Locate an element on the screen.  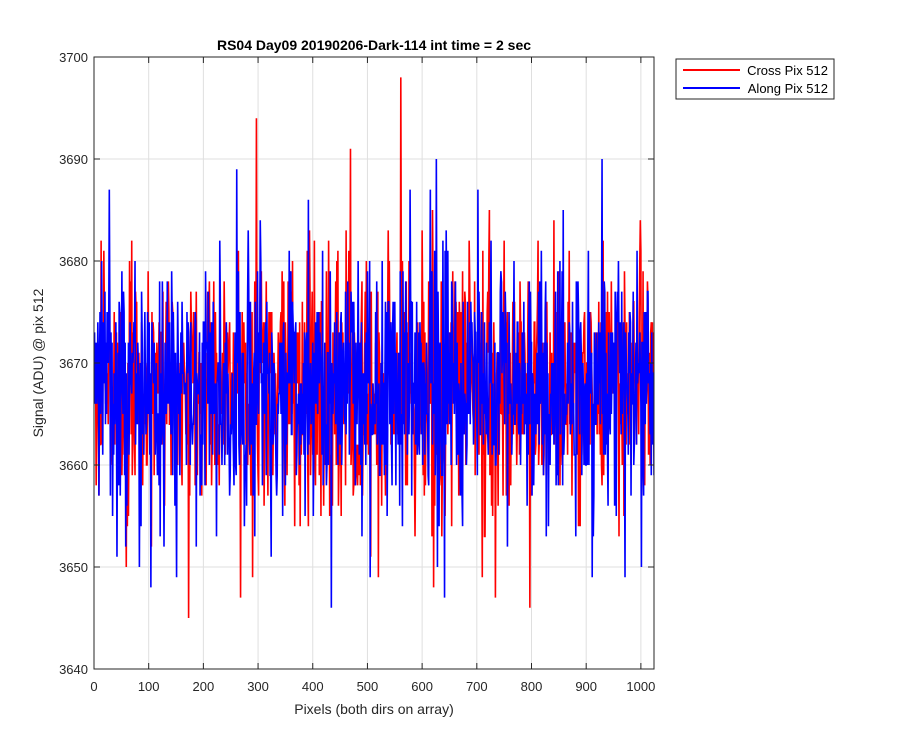
y-tick-label: 3660 is located at coordinates (73, 465).